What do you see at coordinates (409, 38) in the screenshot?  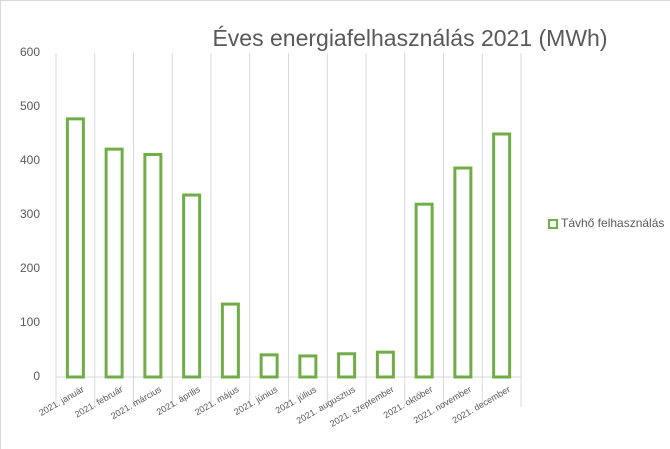 I see `chart-title: Éves energiafelhasználás 2021 (MWh)` at bounding box center [409, 38].